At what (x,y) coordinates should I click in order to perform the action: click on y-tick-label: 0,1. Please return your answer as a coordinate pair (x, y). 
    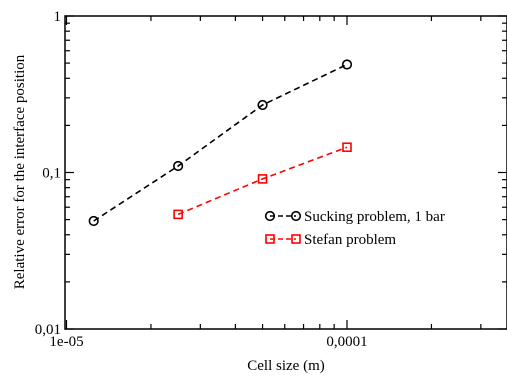
    Looking at the image, I should click on (51, 174).